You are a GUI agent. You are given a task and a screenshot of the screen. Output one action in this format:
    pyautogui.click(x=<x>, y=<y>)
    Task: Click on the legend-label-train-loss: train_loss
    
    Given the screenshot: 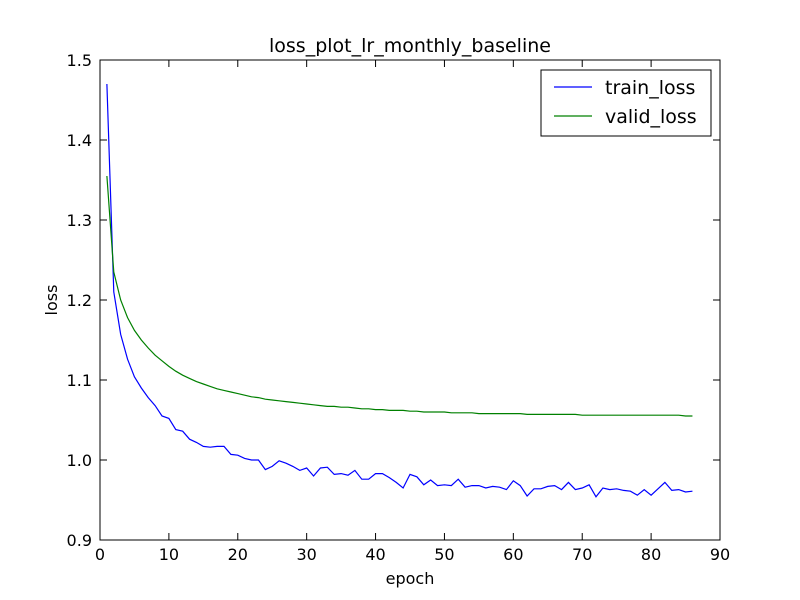 What is the action you would take?
    pyautogui.click(x=650, y=88)
    